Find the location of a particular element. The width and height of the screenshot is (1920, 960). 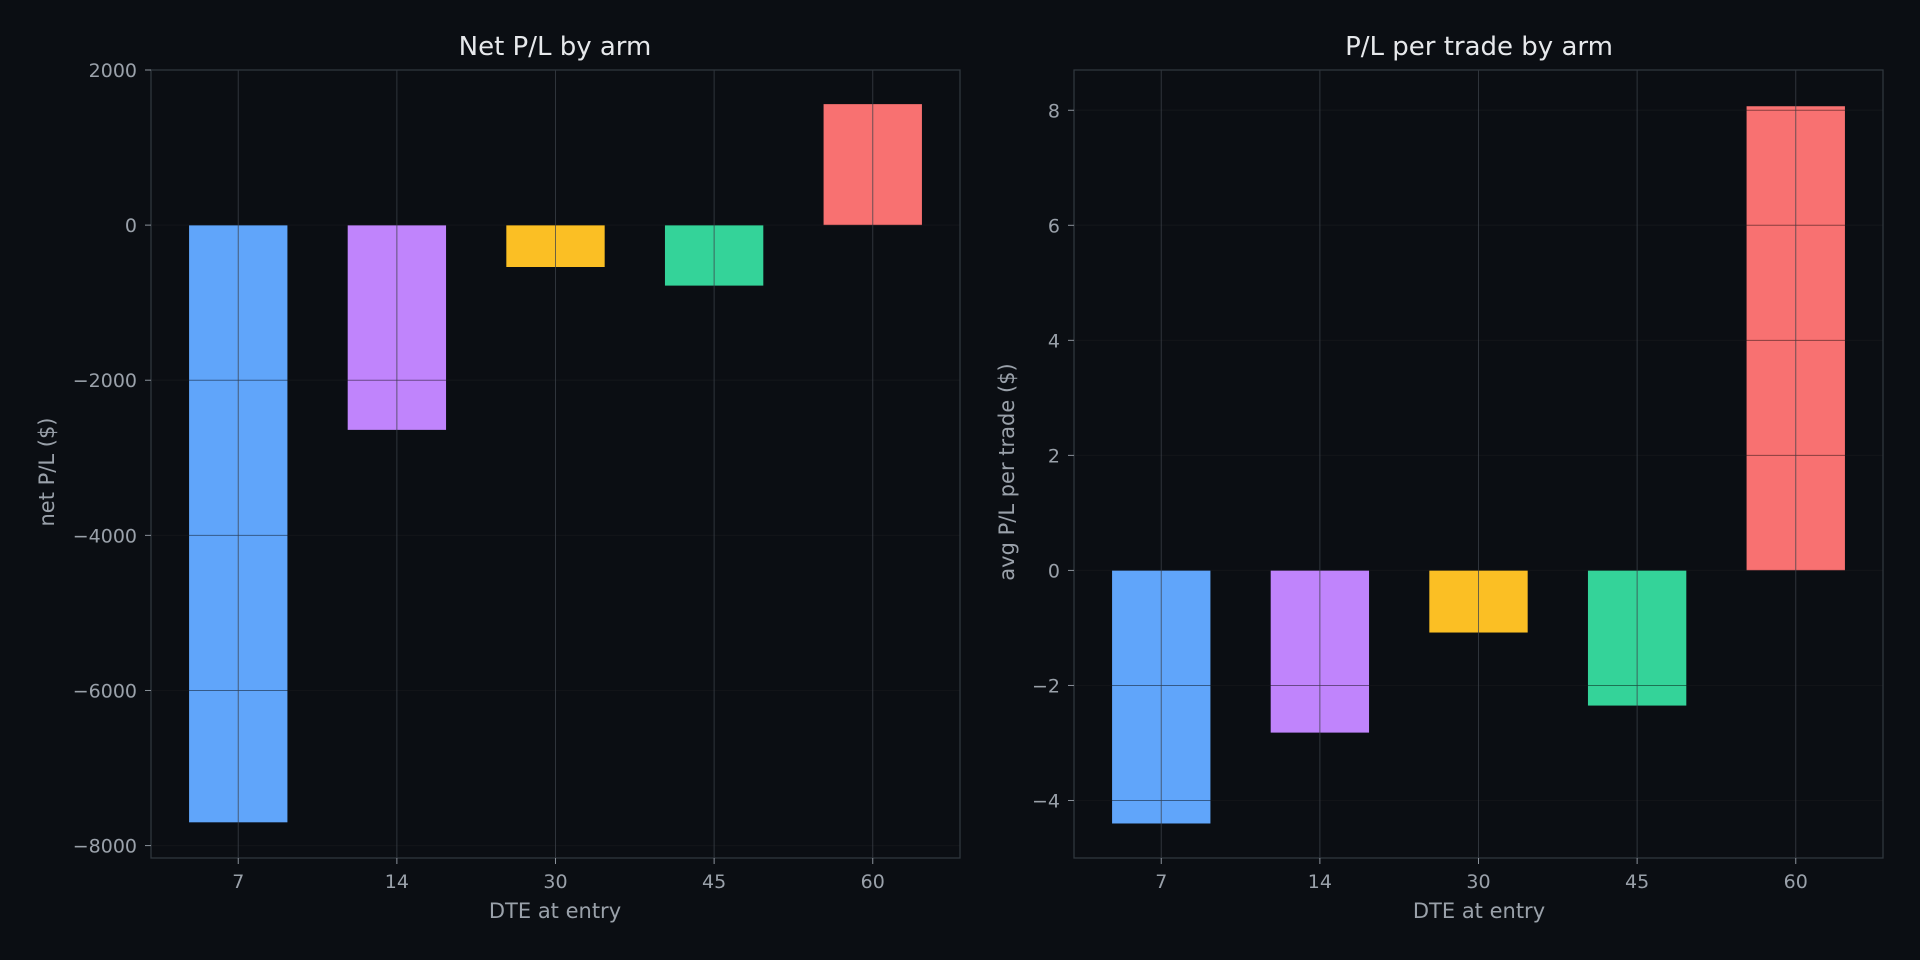

pl-per-trade-y-tick-label: −4 is located at coordinates (1046, 801).